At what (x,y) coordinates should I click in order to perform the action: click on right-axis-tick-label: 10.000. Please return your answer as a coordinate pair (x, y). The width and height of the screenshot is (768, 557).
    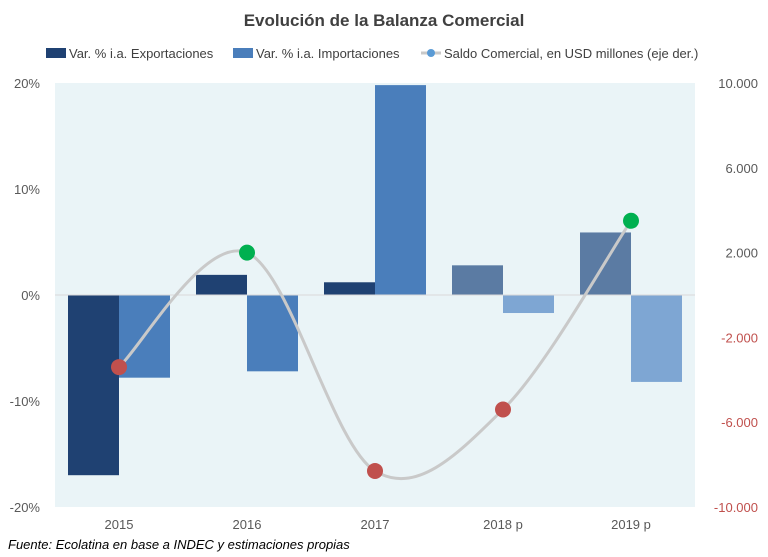
    Looking at the image, I should click on (738, 83).